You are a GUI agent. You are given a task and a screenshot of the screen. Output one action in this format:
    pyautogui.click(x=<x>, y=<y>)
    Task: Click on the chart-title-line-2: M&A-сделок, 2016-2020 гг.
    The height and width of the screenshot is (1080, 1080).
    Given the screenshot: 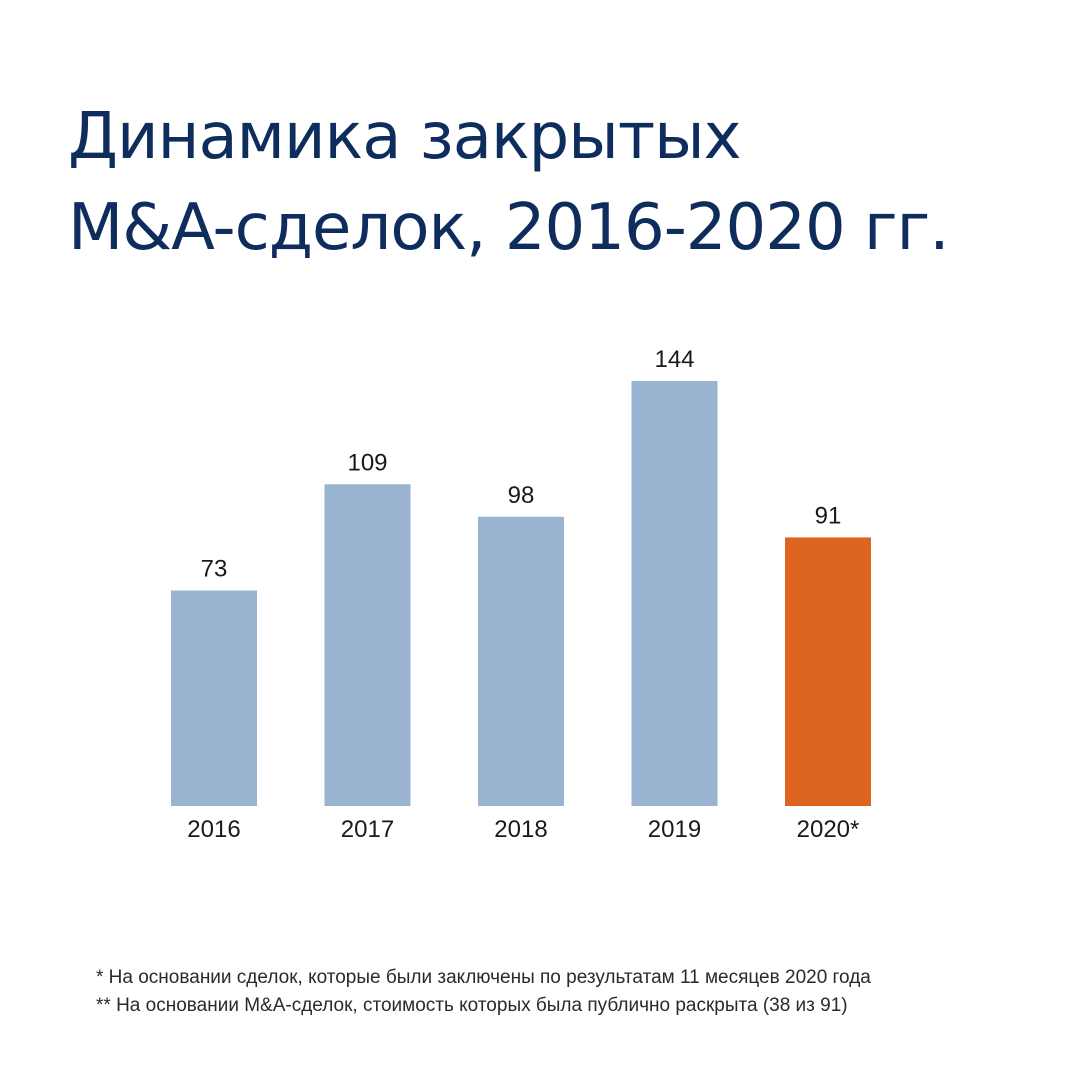 What is the action you would take?
    pyautogui.click(x=509, y=228)
    